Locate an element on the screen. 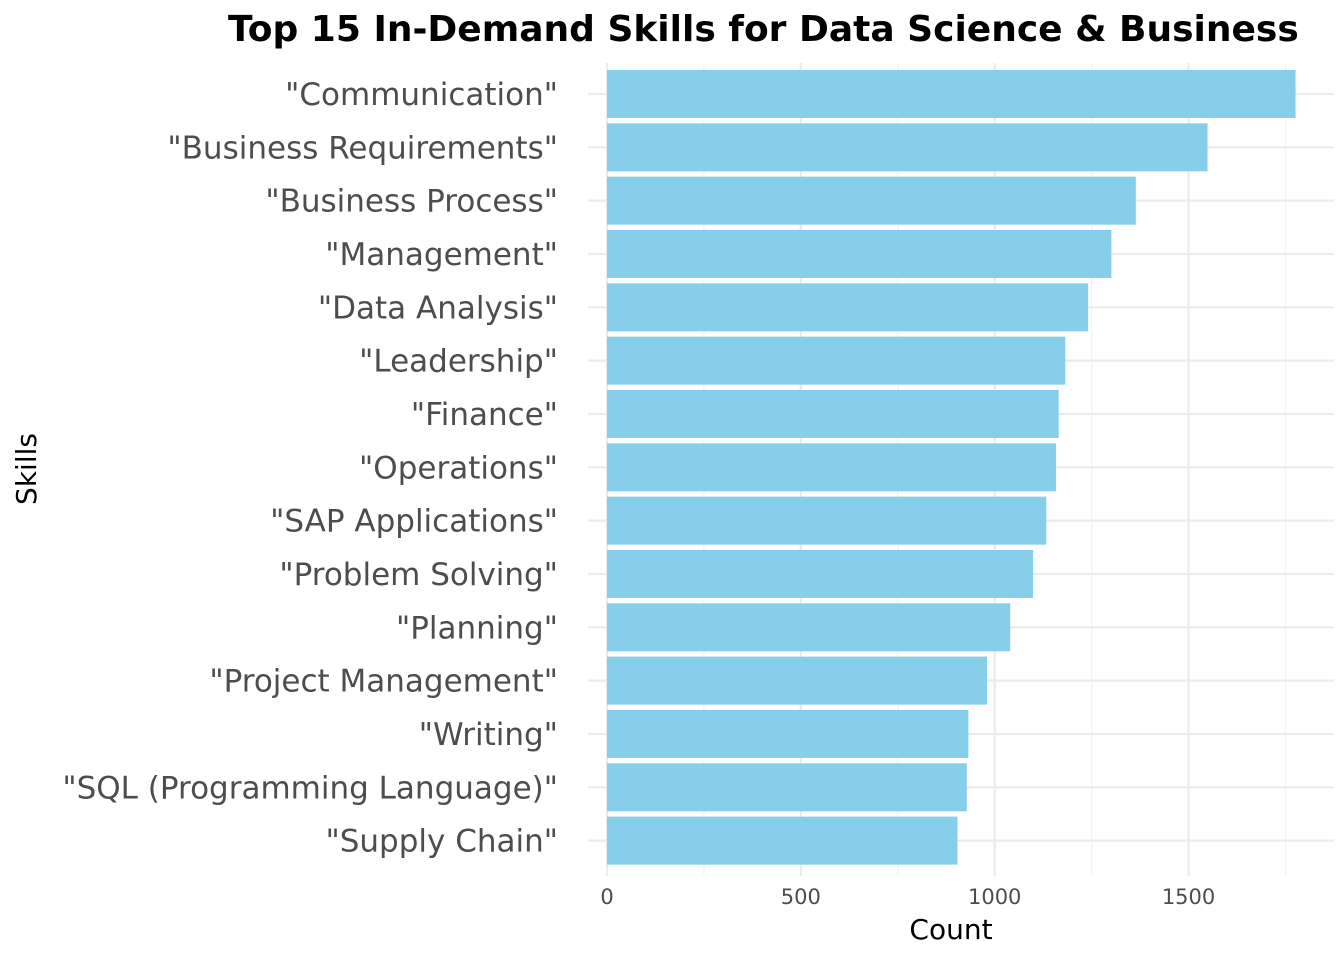  category-label: "Operations" is located at coordinates (458, 468).